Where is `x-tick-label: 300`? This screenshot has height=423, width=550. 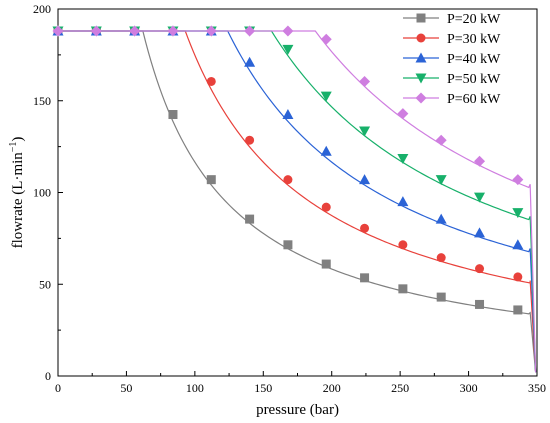 x-tick-label: 300 is located at coordinates (469, 388).